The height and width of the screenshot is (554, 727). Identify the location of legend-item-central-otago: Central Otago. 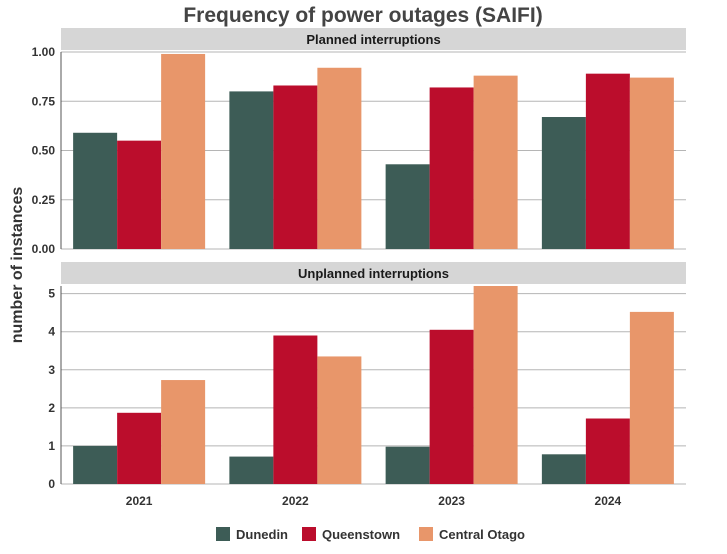
(472, 534).